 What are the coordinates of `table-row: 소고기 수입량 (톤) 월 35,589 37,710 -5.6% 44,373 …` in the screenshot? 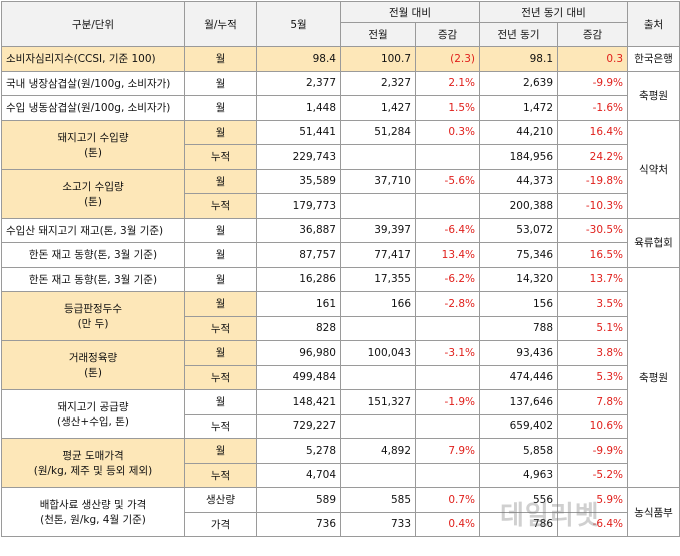 It's located at (340, 193).